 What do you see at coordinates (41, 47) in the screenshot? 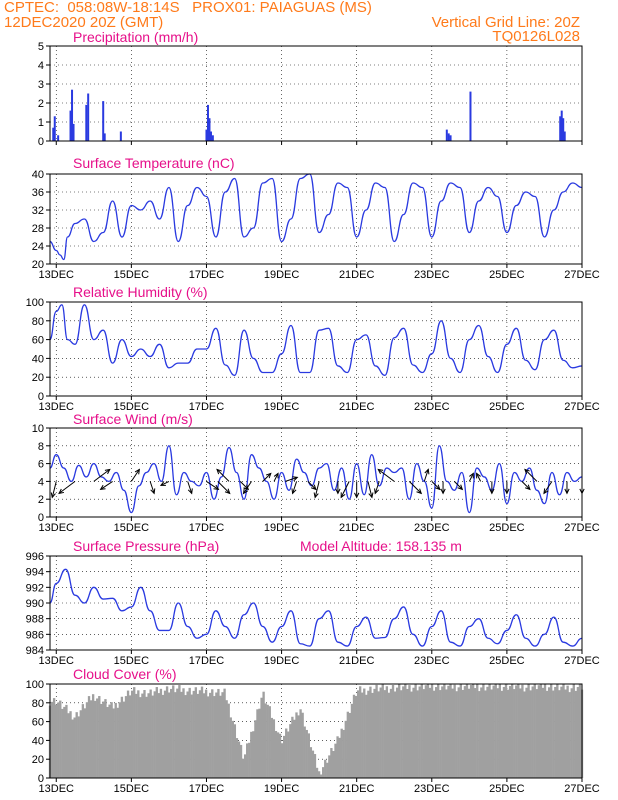
I see `y-tick-label: 5` at bounding box center [41, 47].